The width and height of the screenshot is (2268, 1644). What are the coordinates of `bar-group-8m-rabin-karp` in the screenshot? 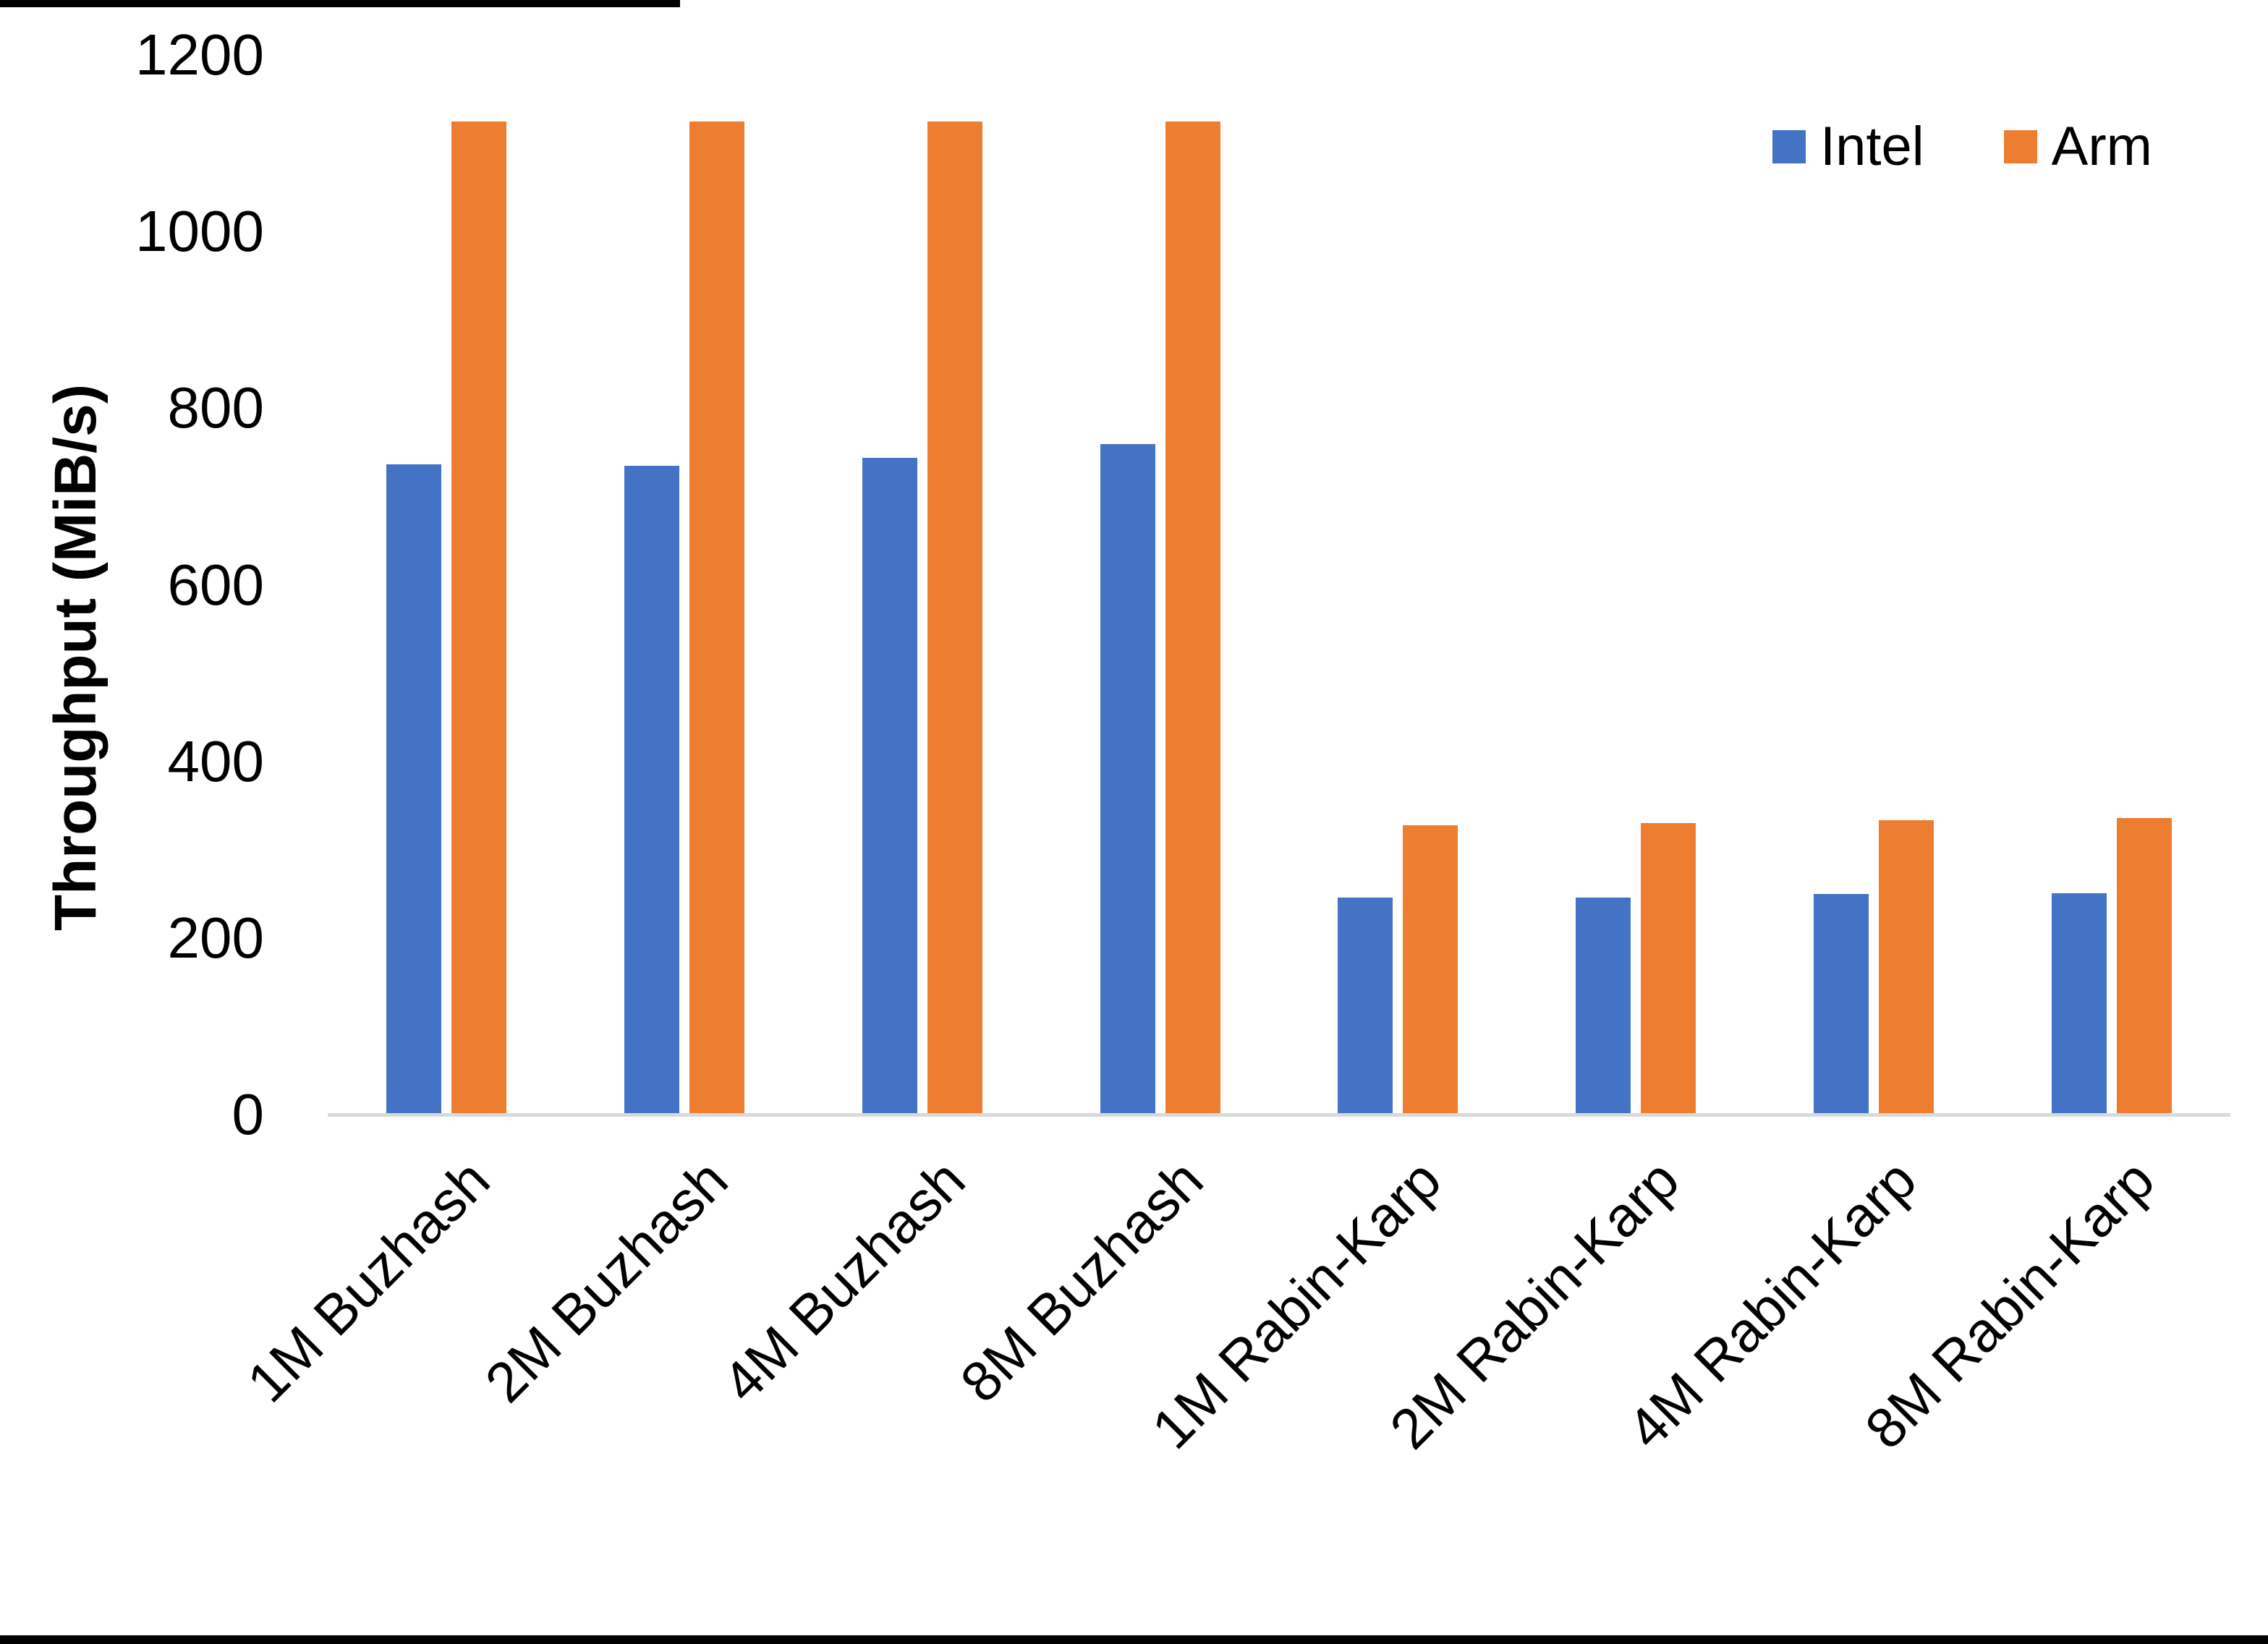 It's located at (2111, 585).